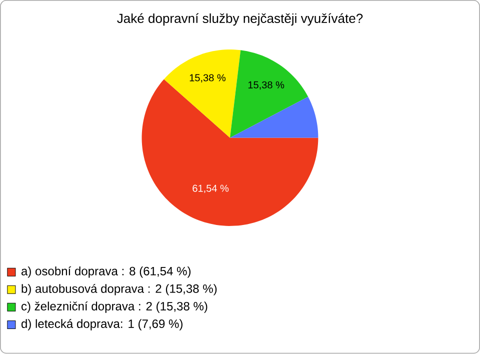 The width and height of the screenshot is (480, 354). What do you see at coordinates (106, 272) in the screenshot?
I see `legend-label: a) osobní doprava : 8 (61,54 %)` at bounding box center [106, 272].